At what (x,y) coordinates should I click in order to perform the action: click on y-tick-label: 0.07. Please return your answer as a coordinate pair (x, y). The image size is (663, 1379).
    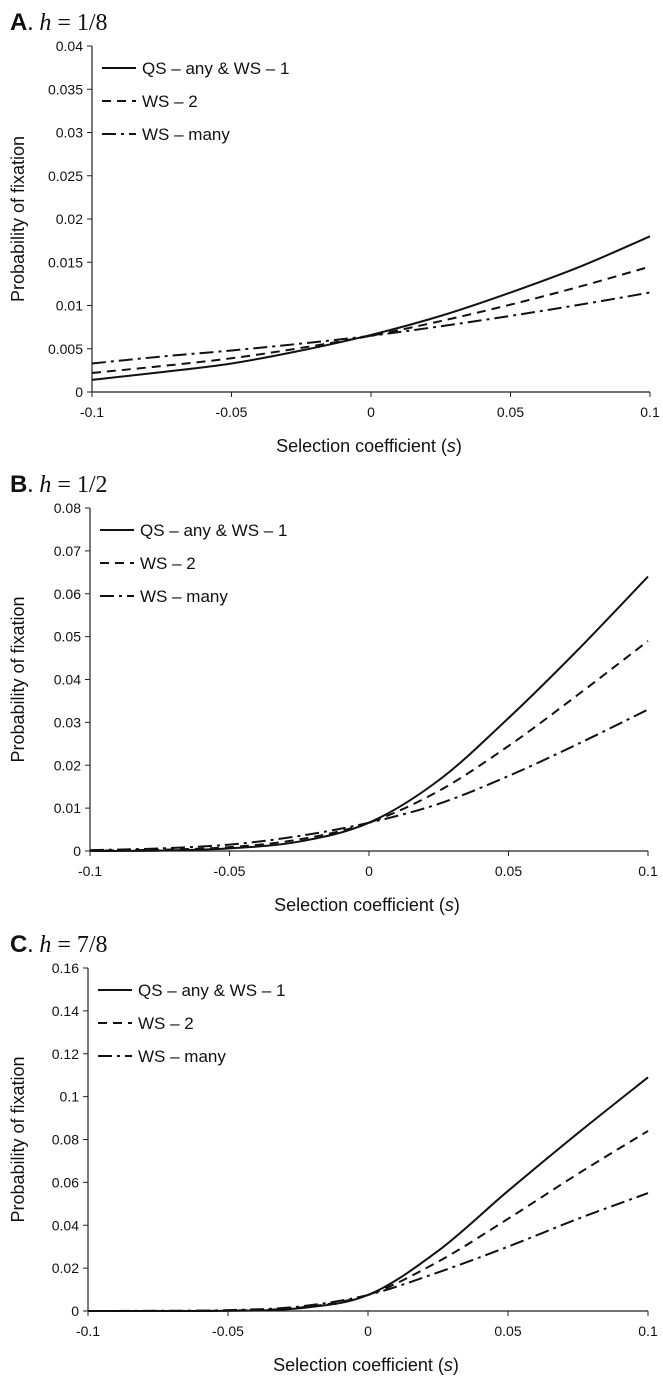
    Looking at the image, I should click on (67, 551).